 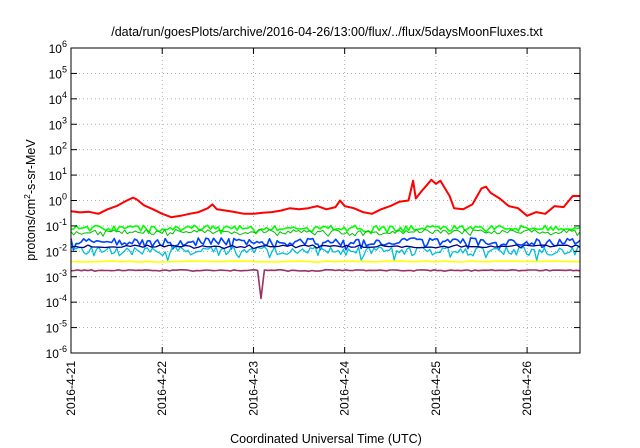 I want to click on y-tick-exponent: -3, so click(x=63, y=273).